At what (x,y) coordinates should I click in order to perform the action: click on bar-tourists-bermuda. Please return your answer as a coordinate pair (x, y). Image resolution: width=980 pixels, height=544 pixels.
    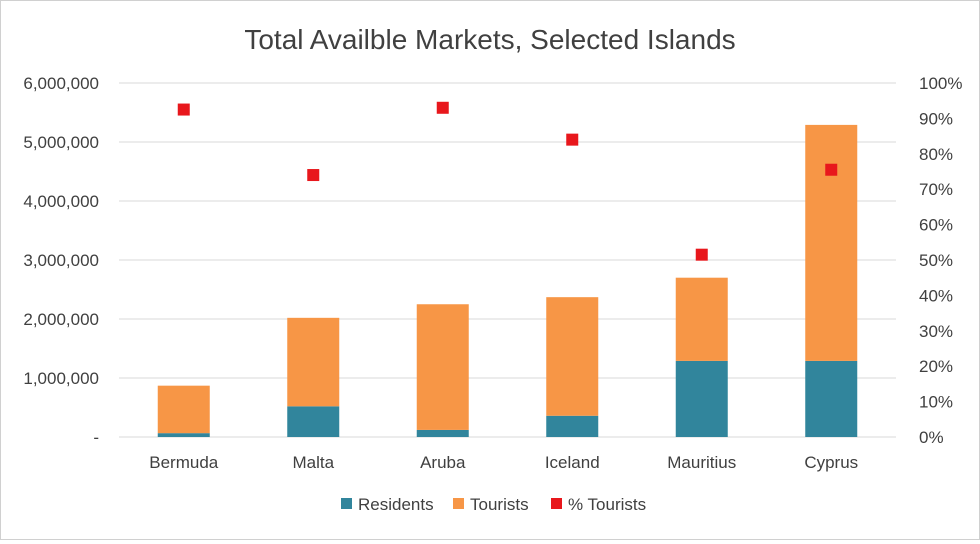
    Looking at the image, I should click on (183, 409).